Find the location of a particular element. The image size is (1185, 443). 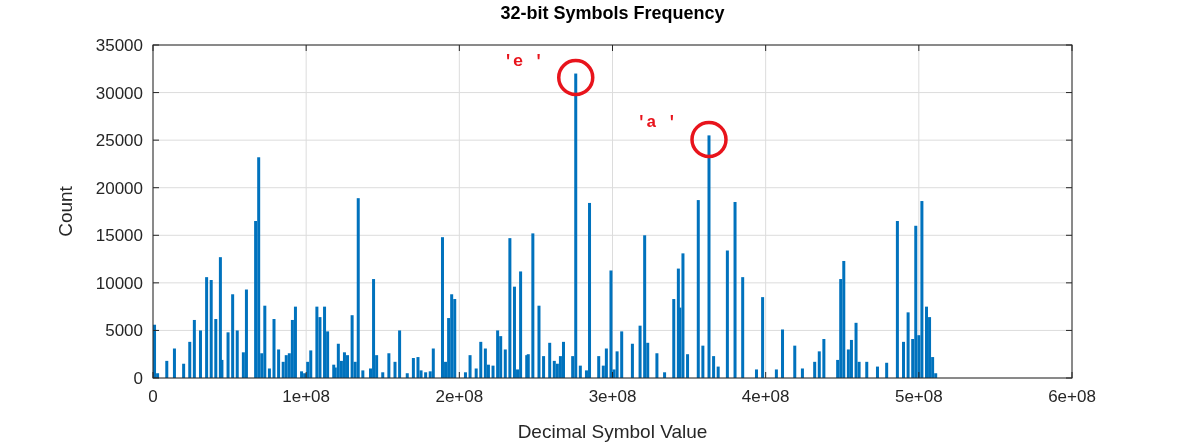

x-tick-label: 6e+08 is located at coordinates (1072, 396).